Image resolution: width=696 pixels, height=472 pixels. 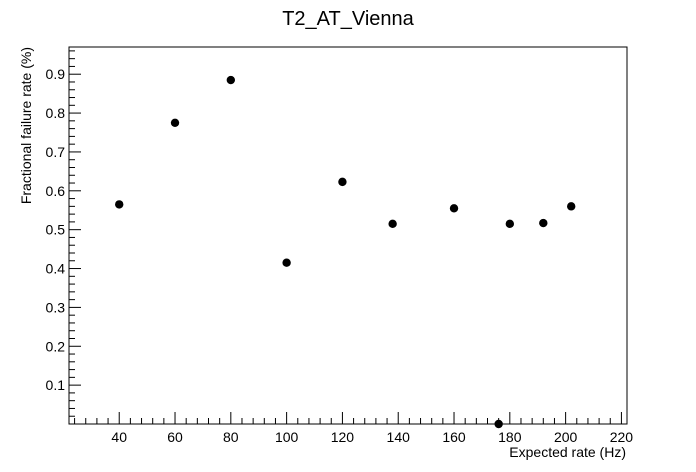 What do you see at coordinates (348, 418) in the screenshot?
I see `x-axis-ticks` at bounding box center [348, 418].